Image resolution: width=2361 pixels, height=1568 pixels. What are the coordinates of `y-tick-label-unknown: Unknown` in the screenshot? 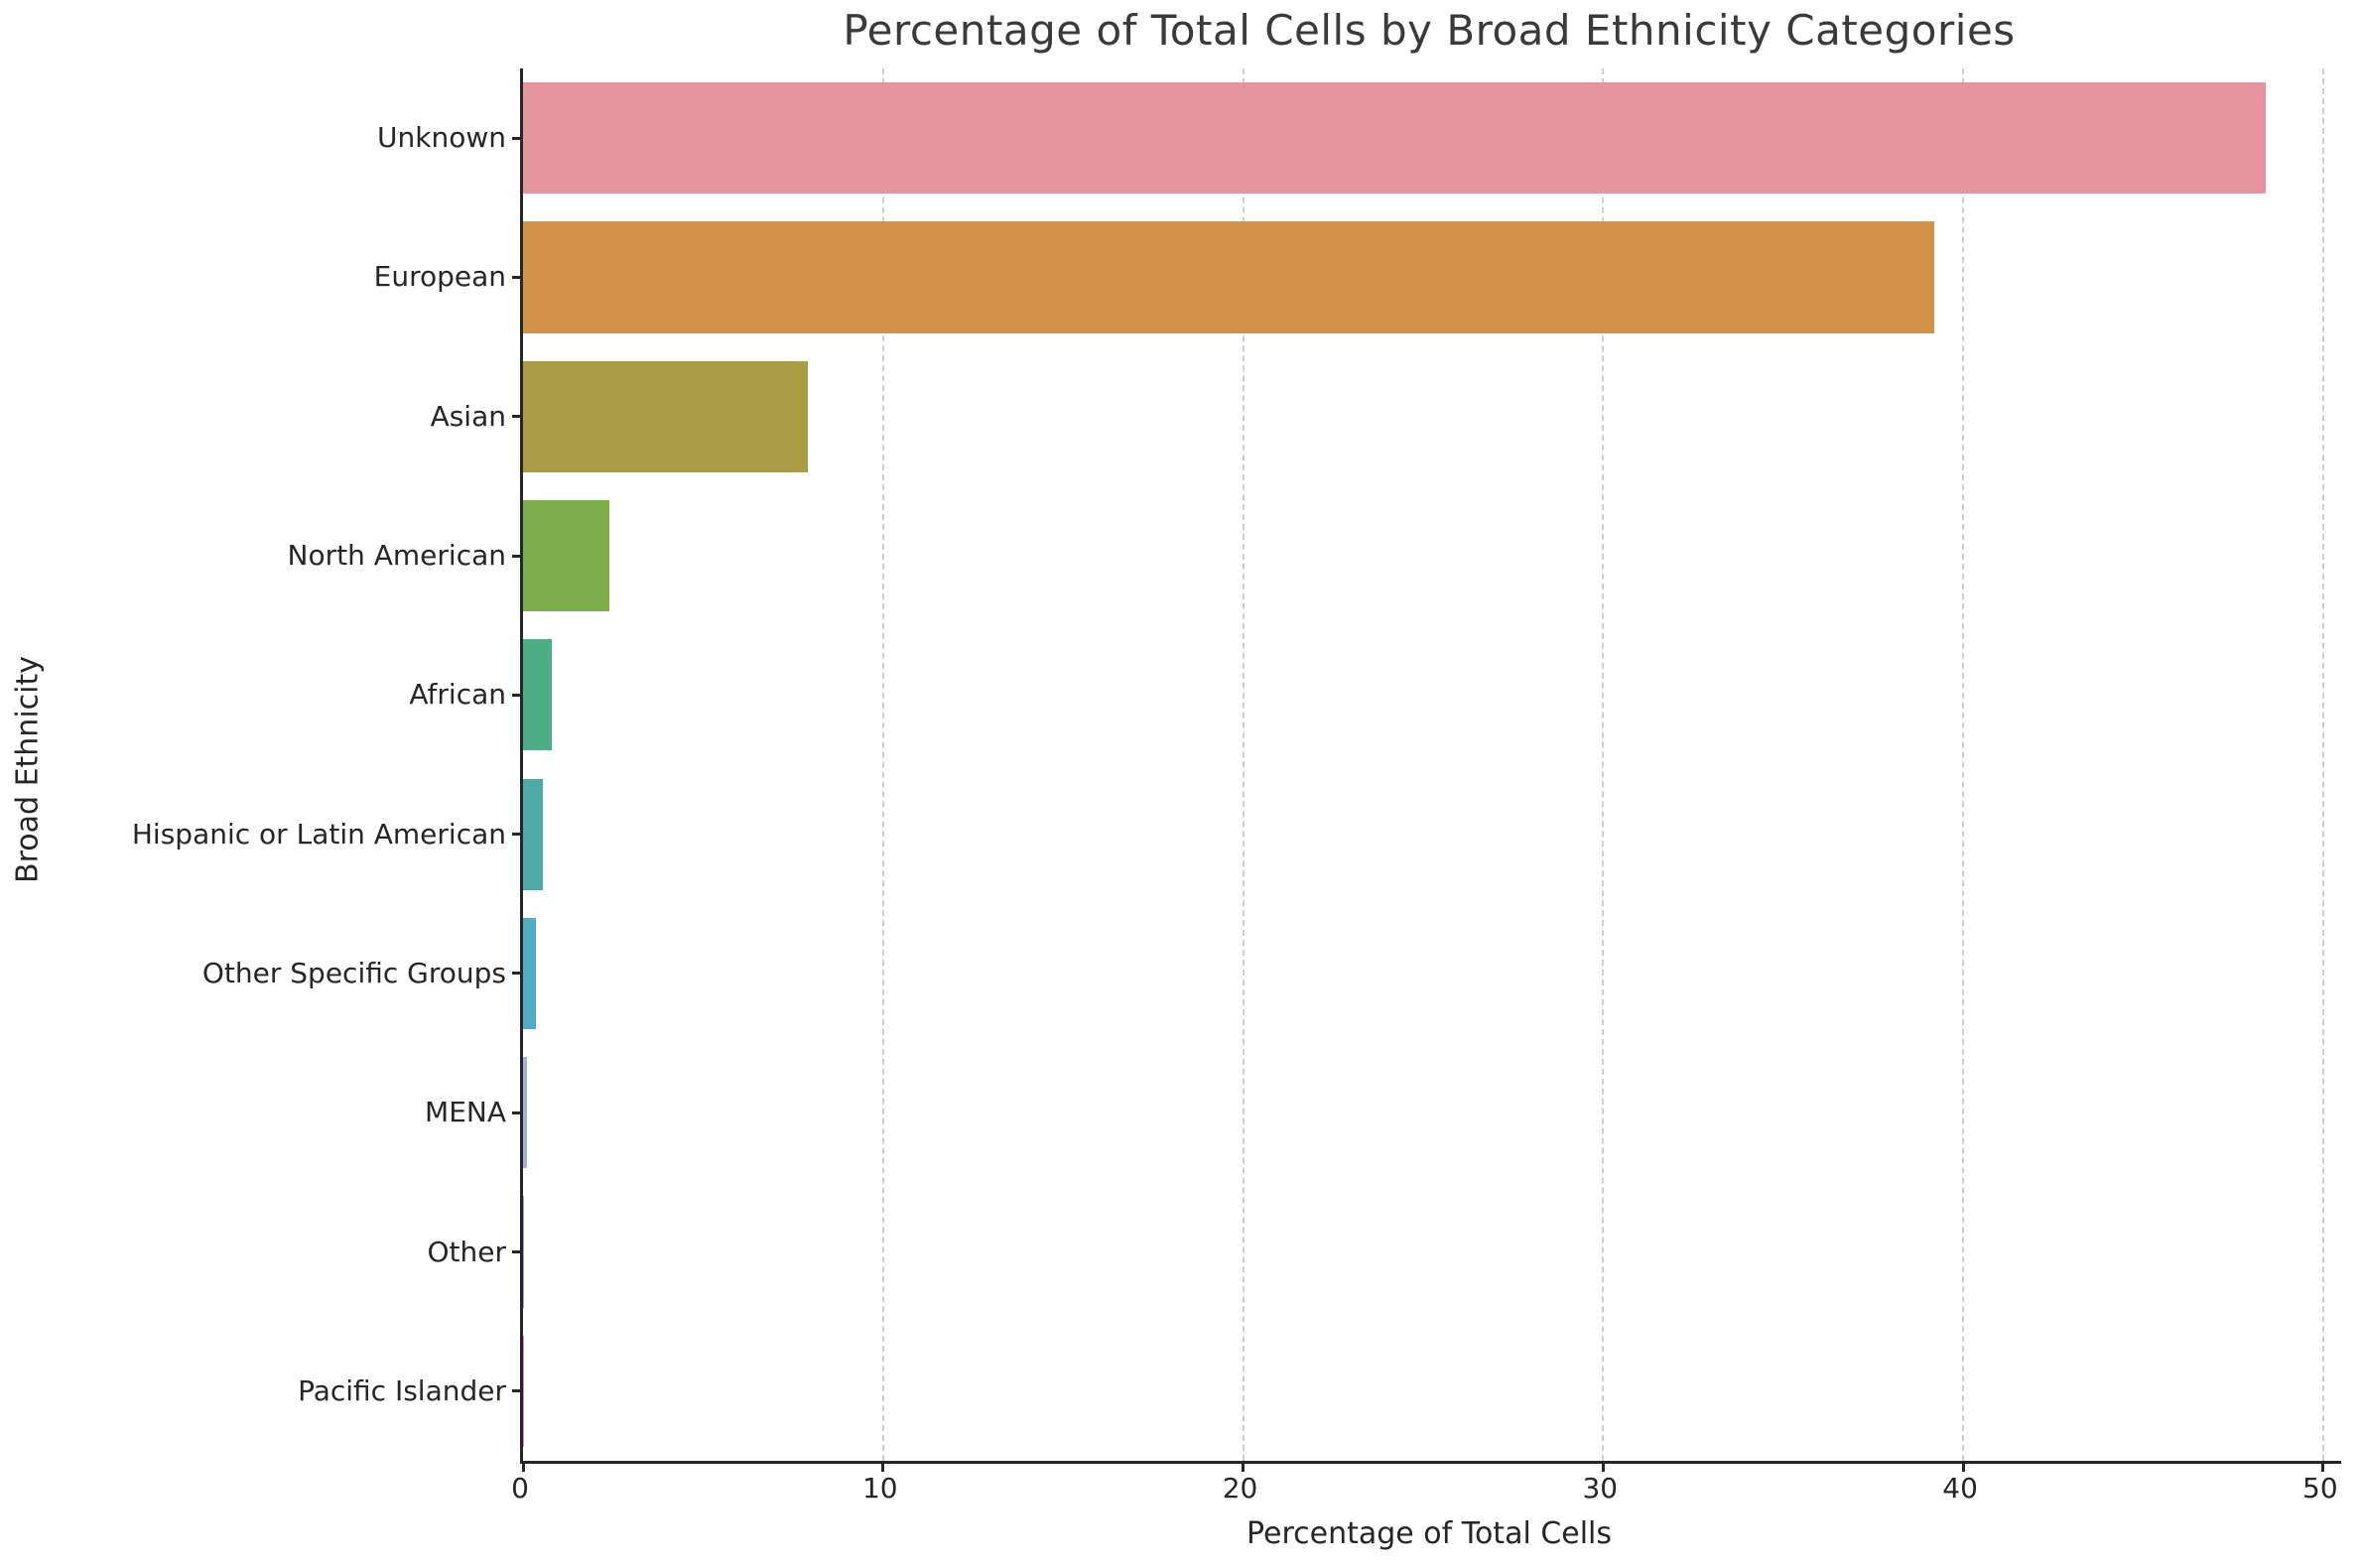 It's located at (441, 138).